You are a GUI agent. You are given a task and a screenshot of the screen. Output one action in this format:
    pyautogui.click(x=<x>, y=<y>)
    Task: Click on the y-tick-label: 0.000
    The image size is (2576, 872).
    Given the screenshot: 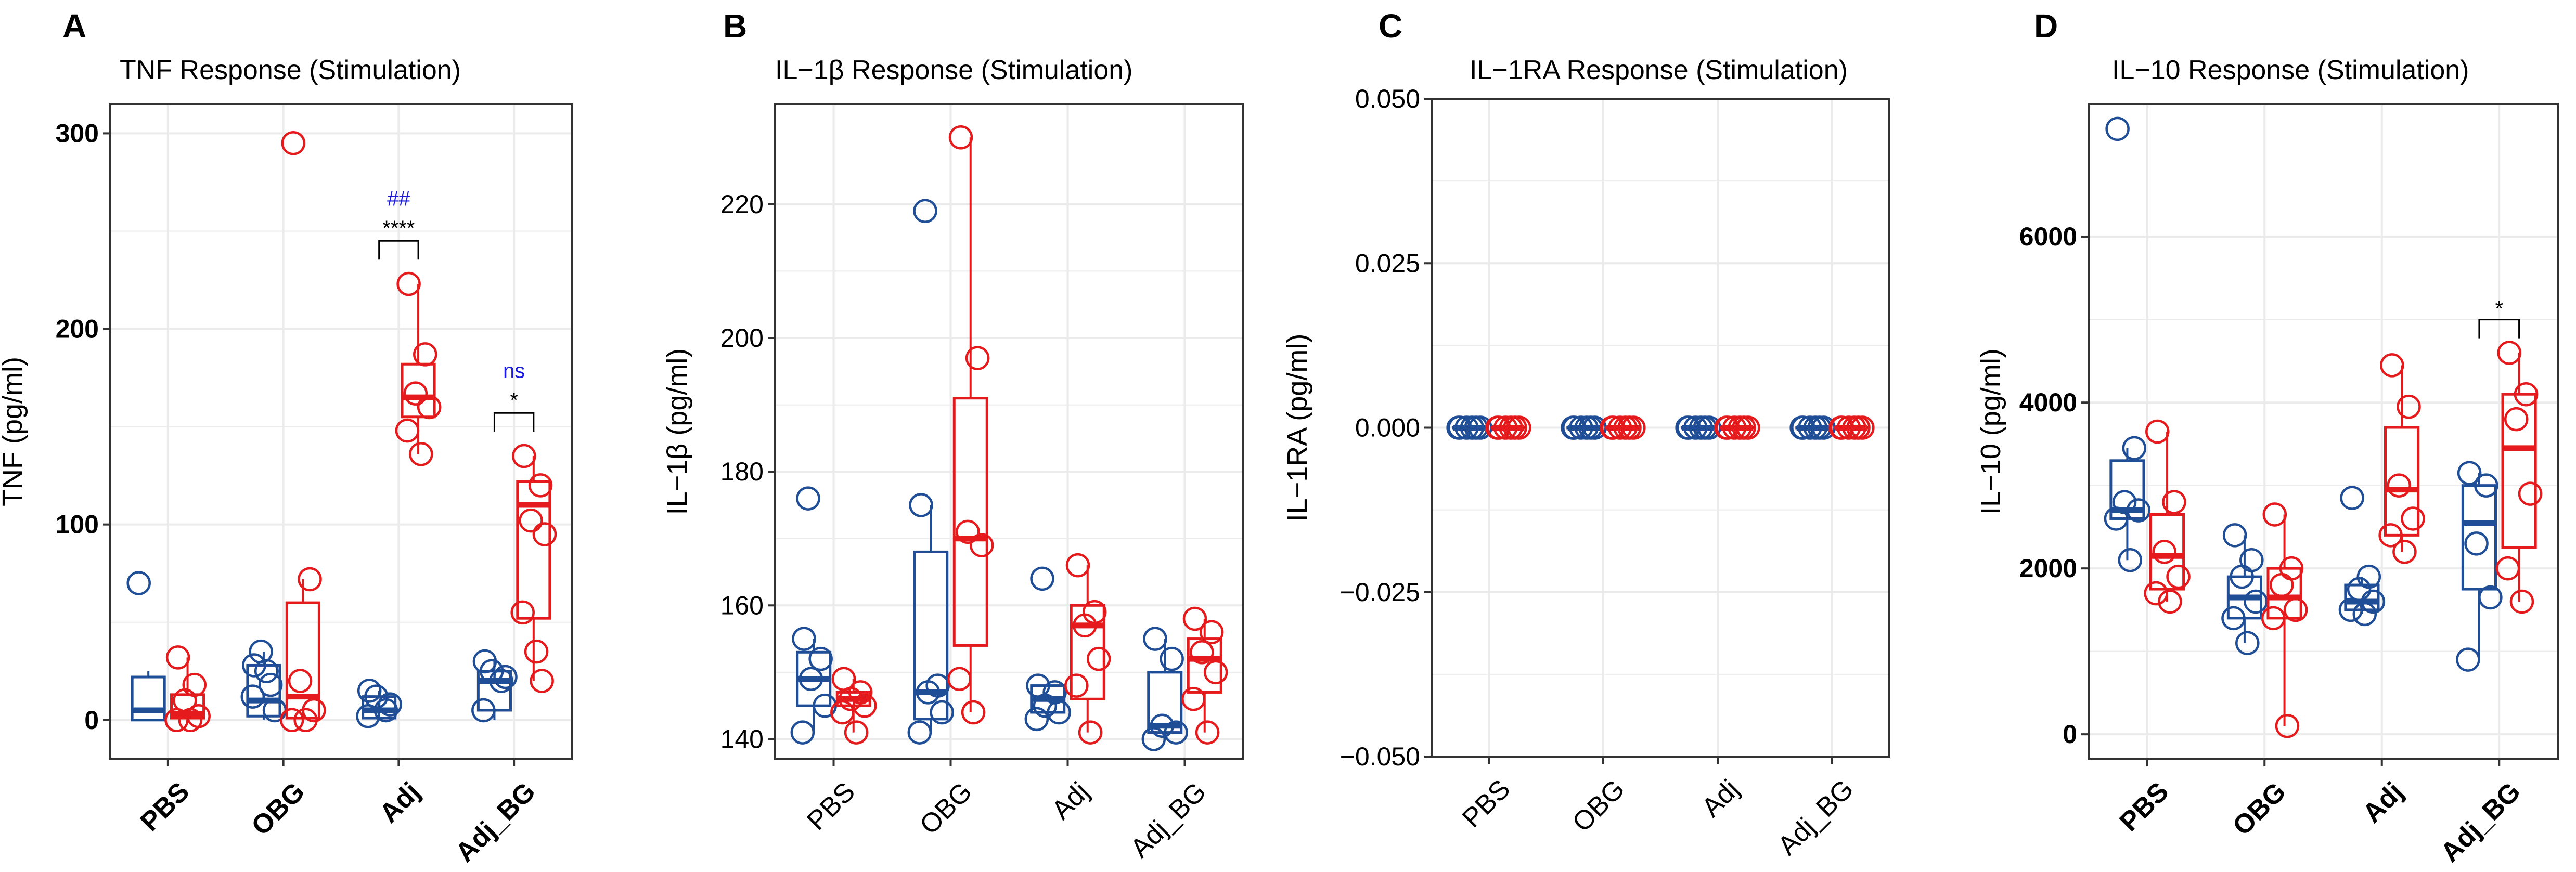 What is the action you would take?
    pyautogui.click(x=1387, y=427)
    